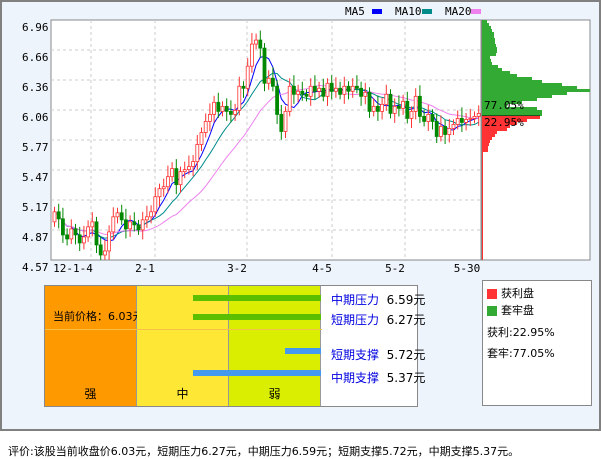 This screenshot has height=459, width=601. What do you see at coordinates (521, 353) in the screenshot?
I see `trapped-pct: 套牢:77.05%` at bounding box center [521, 353].